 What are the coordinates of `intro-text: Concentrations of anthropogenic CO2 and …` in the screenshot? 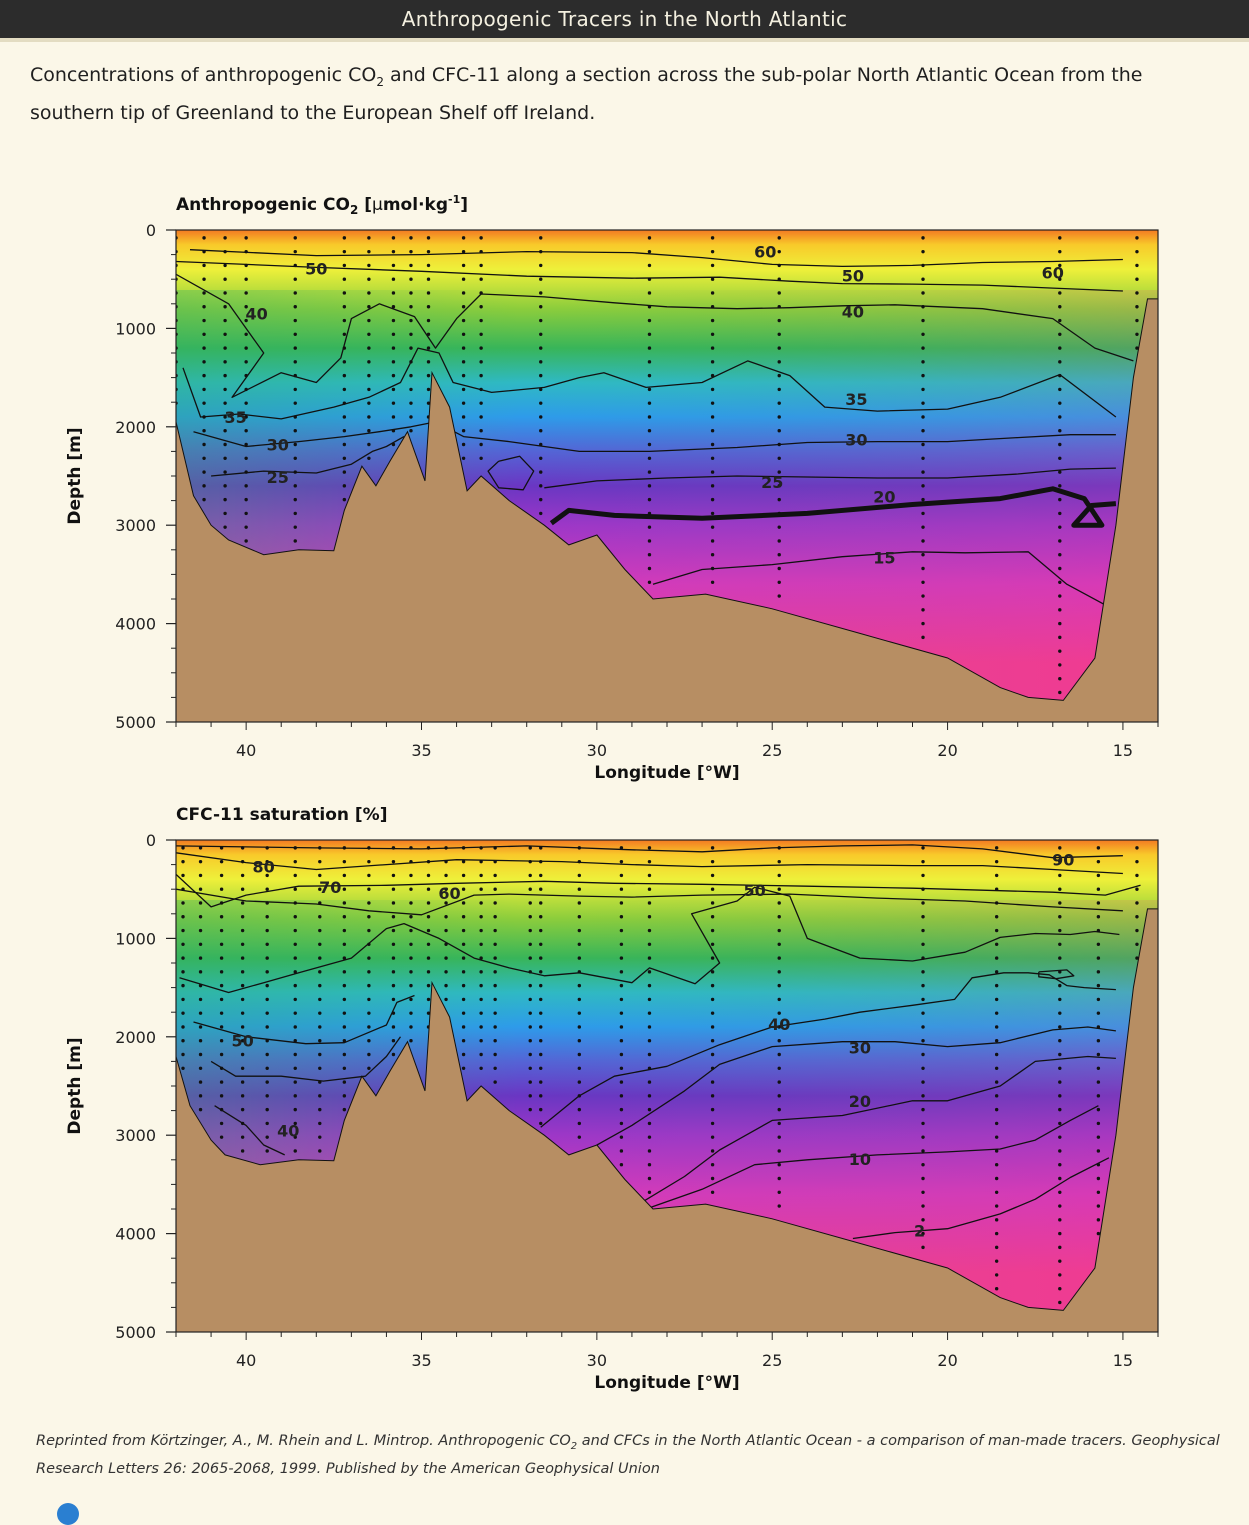 It's located at (620, 94).